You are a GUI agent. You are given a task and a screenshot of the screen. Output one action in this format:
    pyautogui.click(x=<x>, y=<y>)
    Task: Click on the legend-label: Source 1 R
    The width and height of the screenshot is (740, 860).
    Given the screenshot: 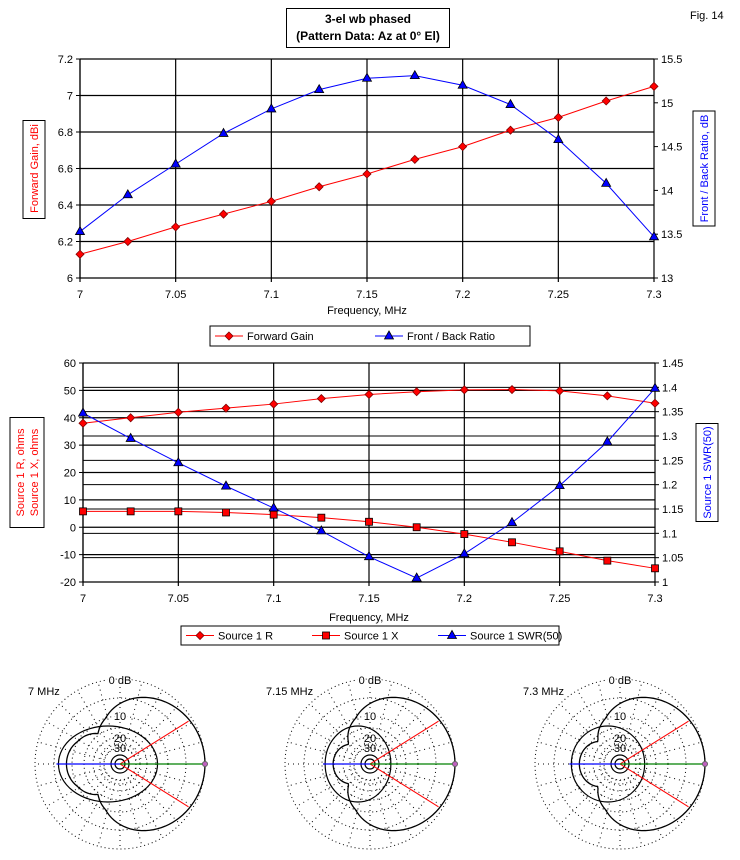 What is the action you would take?
    pyautogui.click(x=245, y=637)
    